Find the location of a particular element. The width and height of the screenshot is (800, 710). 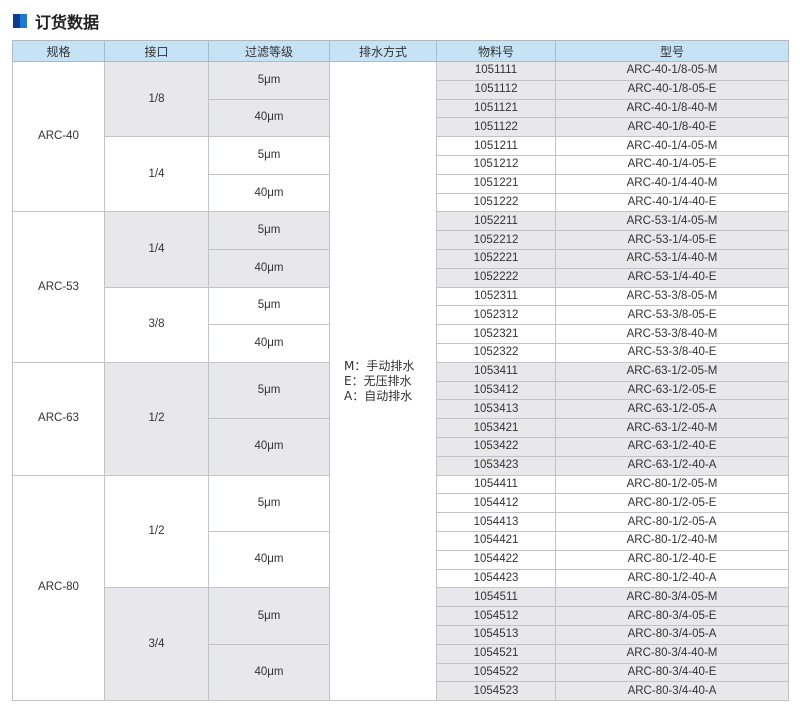

part-number-cell: 1052311 is located at coordinates (496, 296).